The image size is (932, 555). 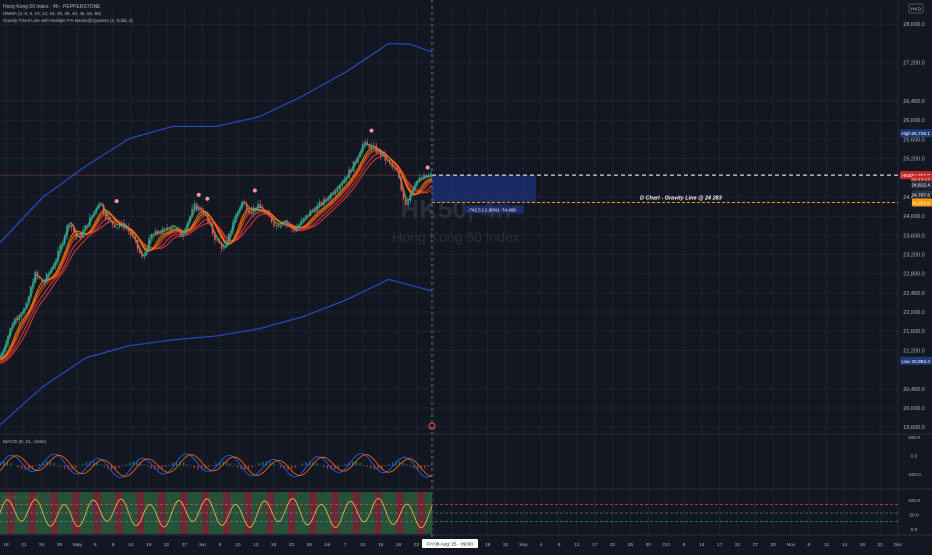 I want to click on price-badge: 24,283.0, so click(x=921, y=203).